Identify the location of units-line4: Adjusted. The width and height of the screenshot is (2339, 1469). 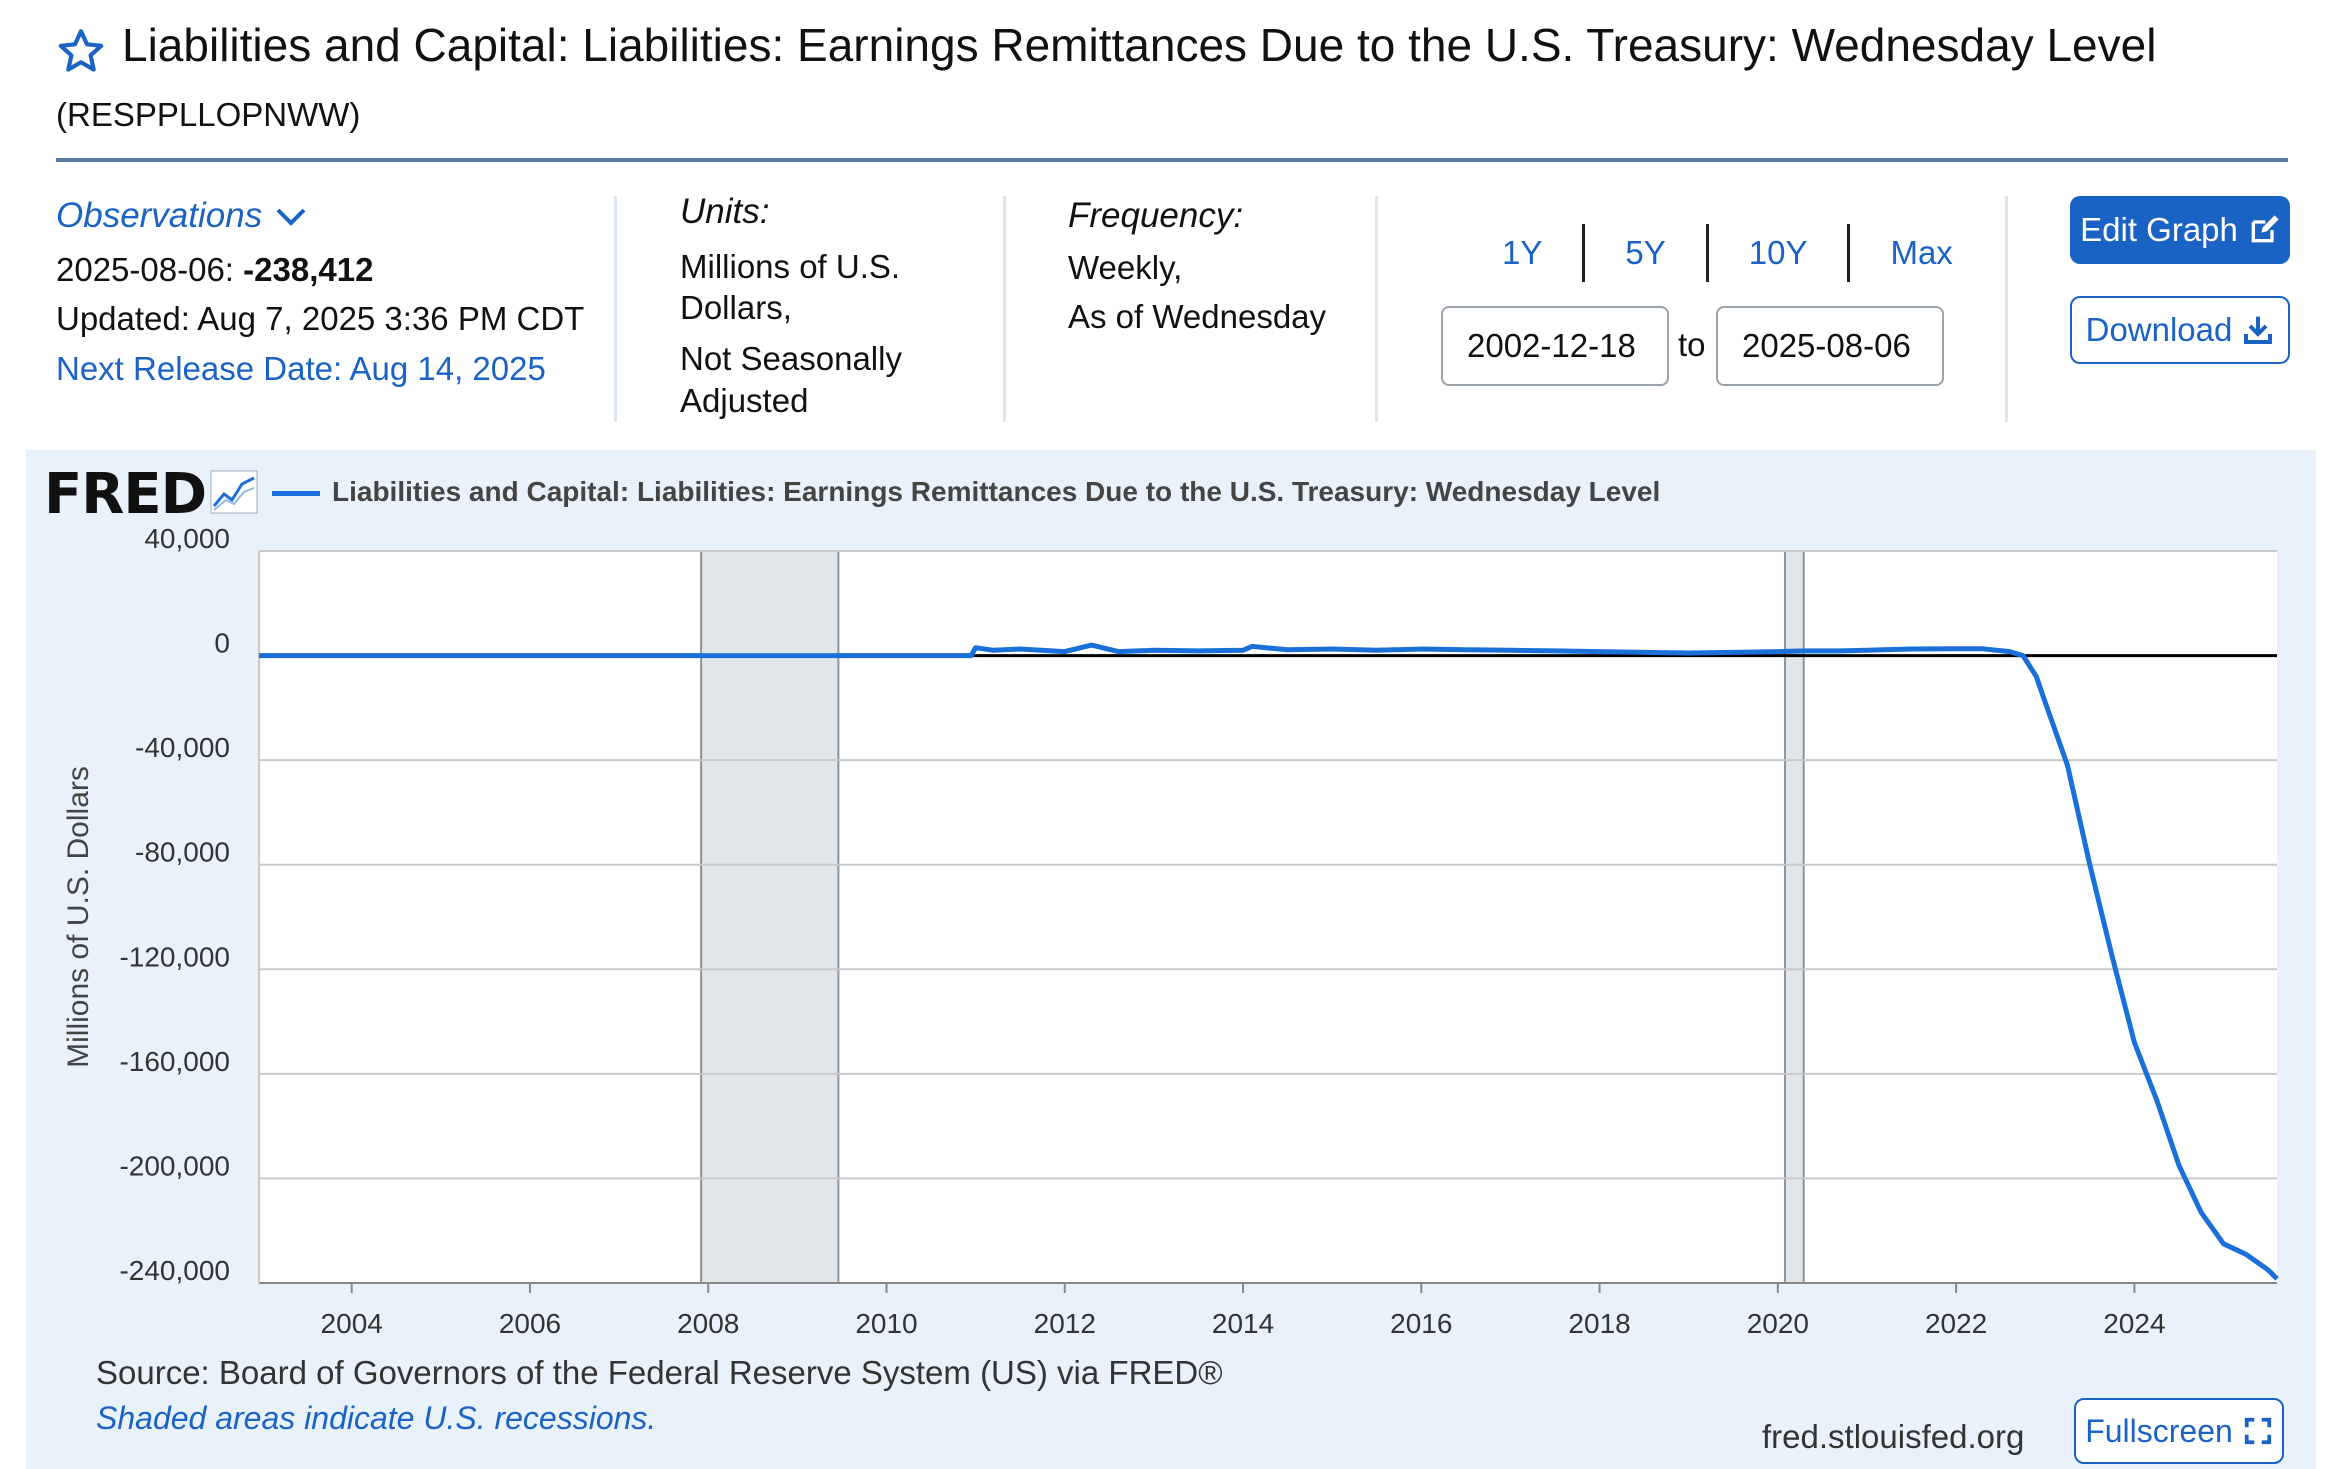
(744, 400).